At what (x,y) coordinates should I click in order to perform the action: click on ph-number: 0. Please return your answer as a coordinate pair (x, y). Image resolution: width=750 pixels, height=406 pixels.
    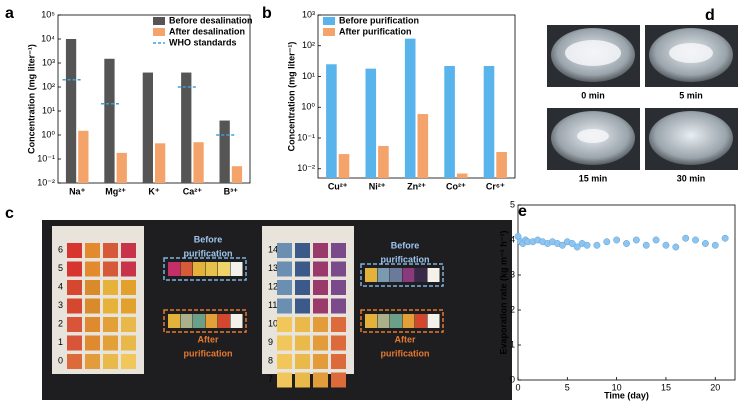
    Looking at the image, I should click on (60, 360).